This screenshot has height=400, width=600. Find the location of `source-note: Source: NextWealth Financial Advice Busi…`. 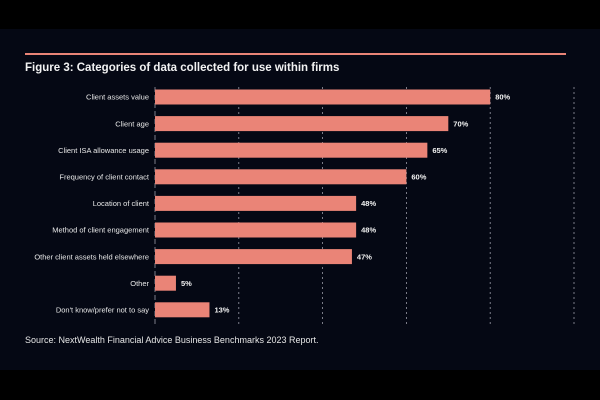

source-note: Source: NextWealth Financial Advice Busi… is located at coordinates (172, 340).